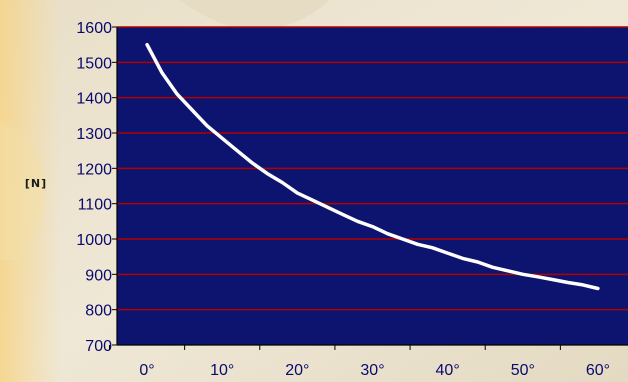  What do you see at coordinates (98, 346) in the screenshot?
I see `y-tick-label: 700` at bounding box center [98, 346].